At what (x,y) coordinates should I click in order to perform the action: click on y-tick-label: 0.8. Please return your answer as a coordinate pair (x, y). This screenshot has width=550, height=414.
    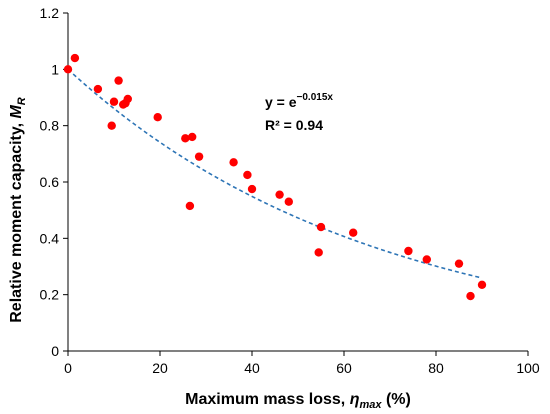
    Looking at the image, I should click on (50, 126).